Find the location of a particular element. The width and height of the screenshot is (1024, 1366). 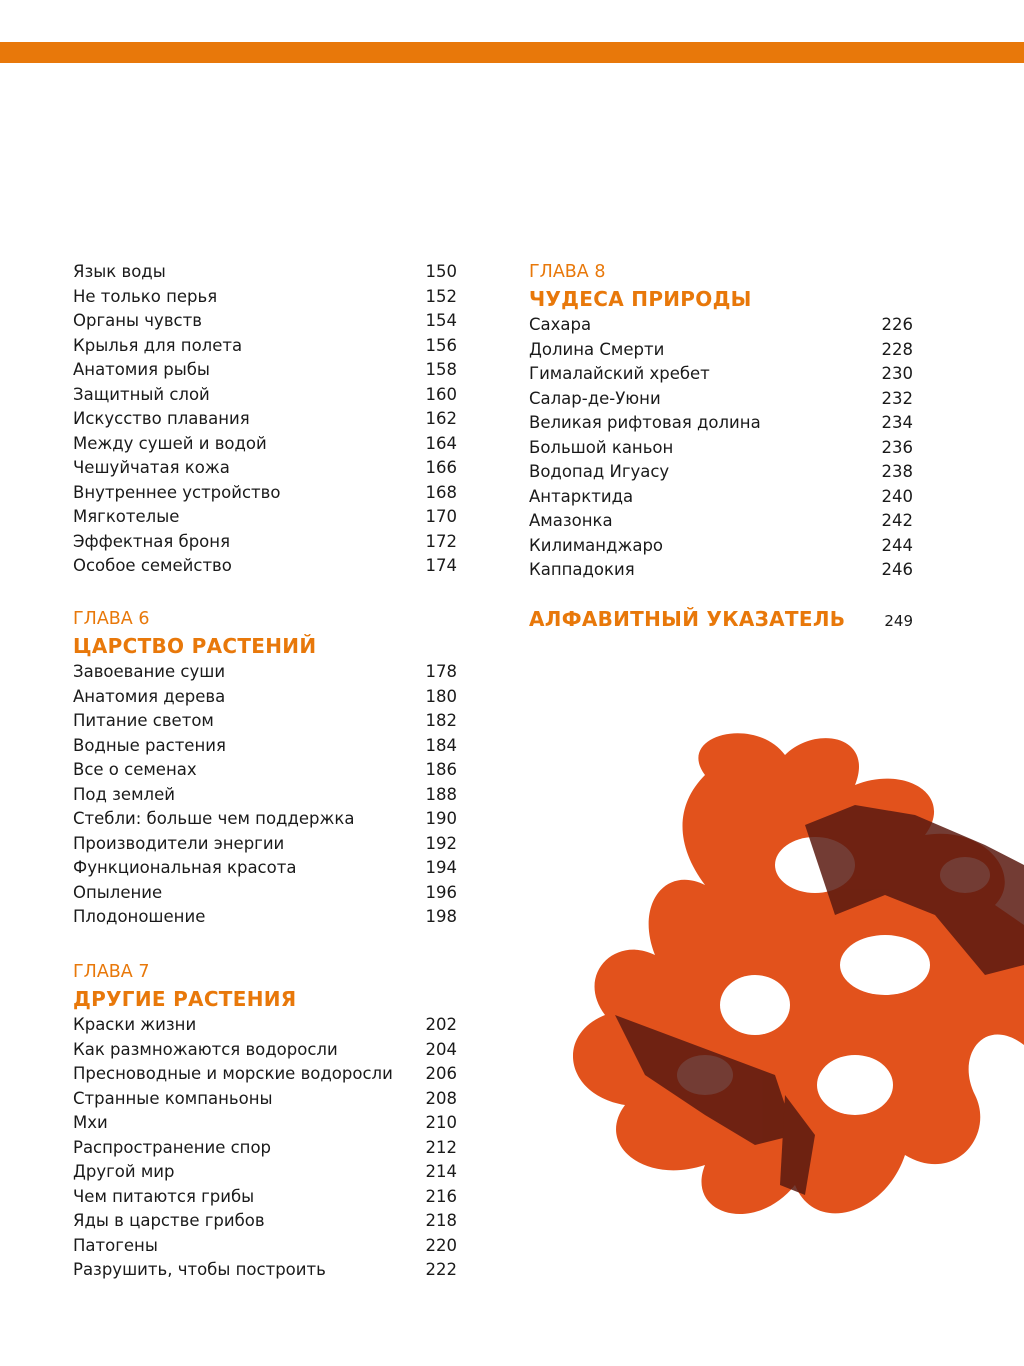

entry-title: Мягкотелые is located at coordinates (126, 516).